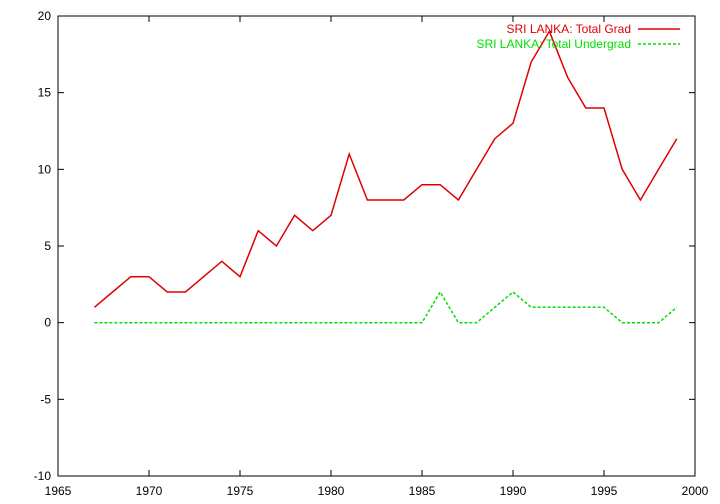 This screenshot has width=720, height=504. Describe the element at coordinates (45, 399) in the screenshot. I see `y-tick-label: -5` at that location.